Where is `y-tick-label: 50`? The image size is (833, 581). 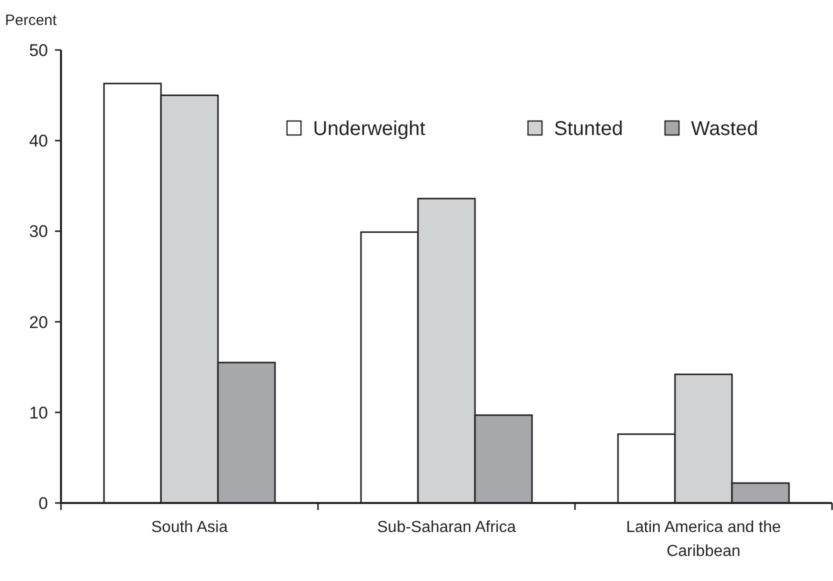
y-tick-label: 50 is located at coordinates (38, 50).